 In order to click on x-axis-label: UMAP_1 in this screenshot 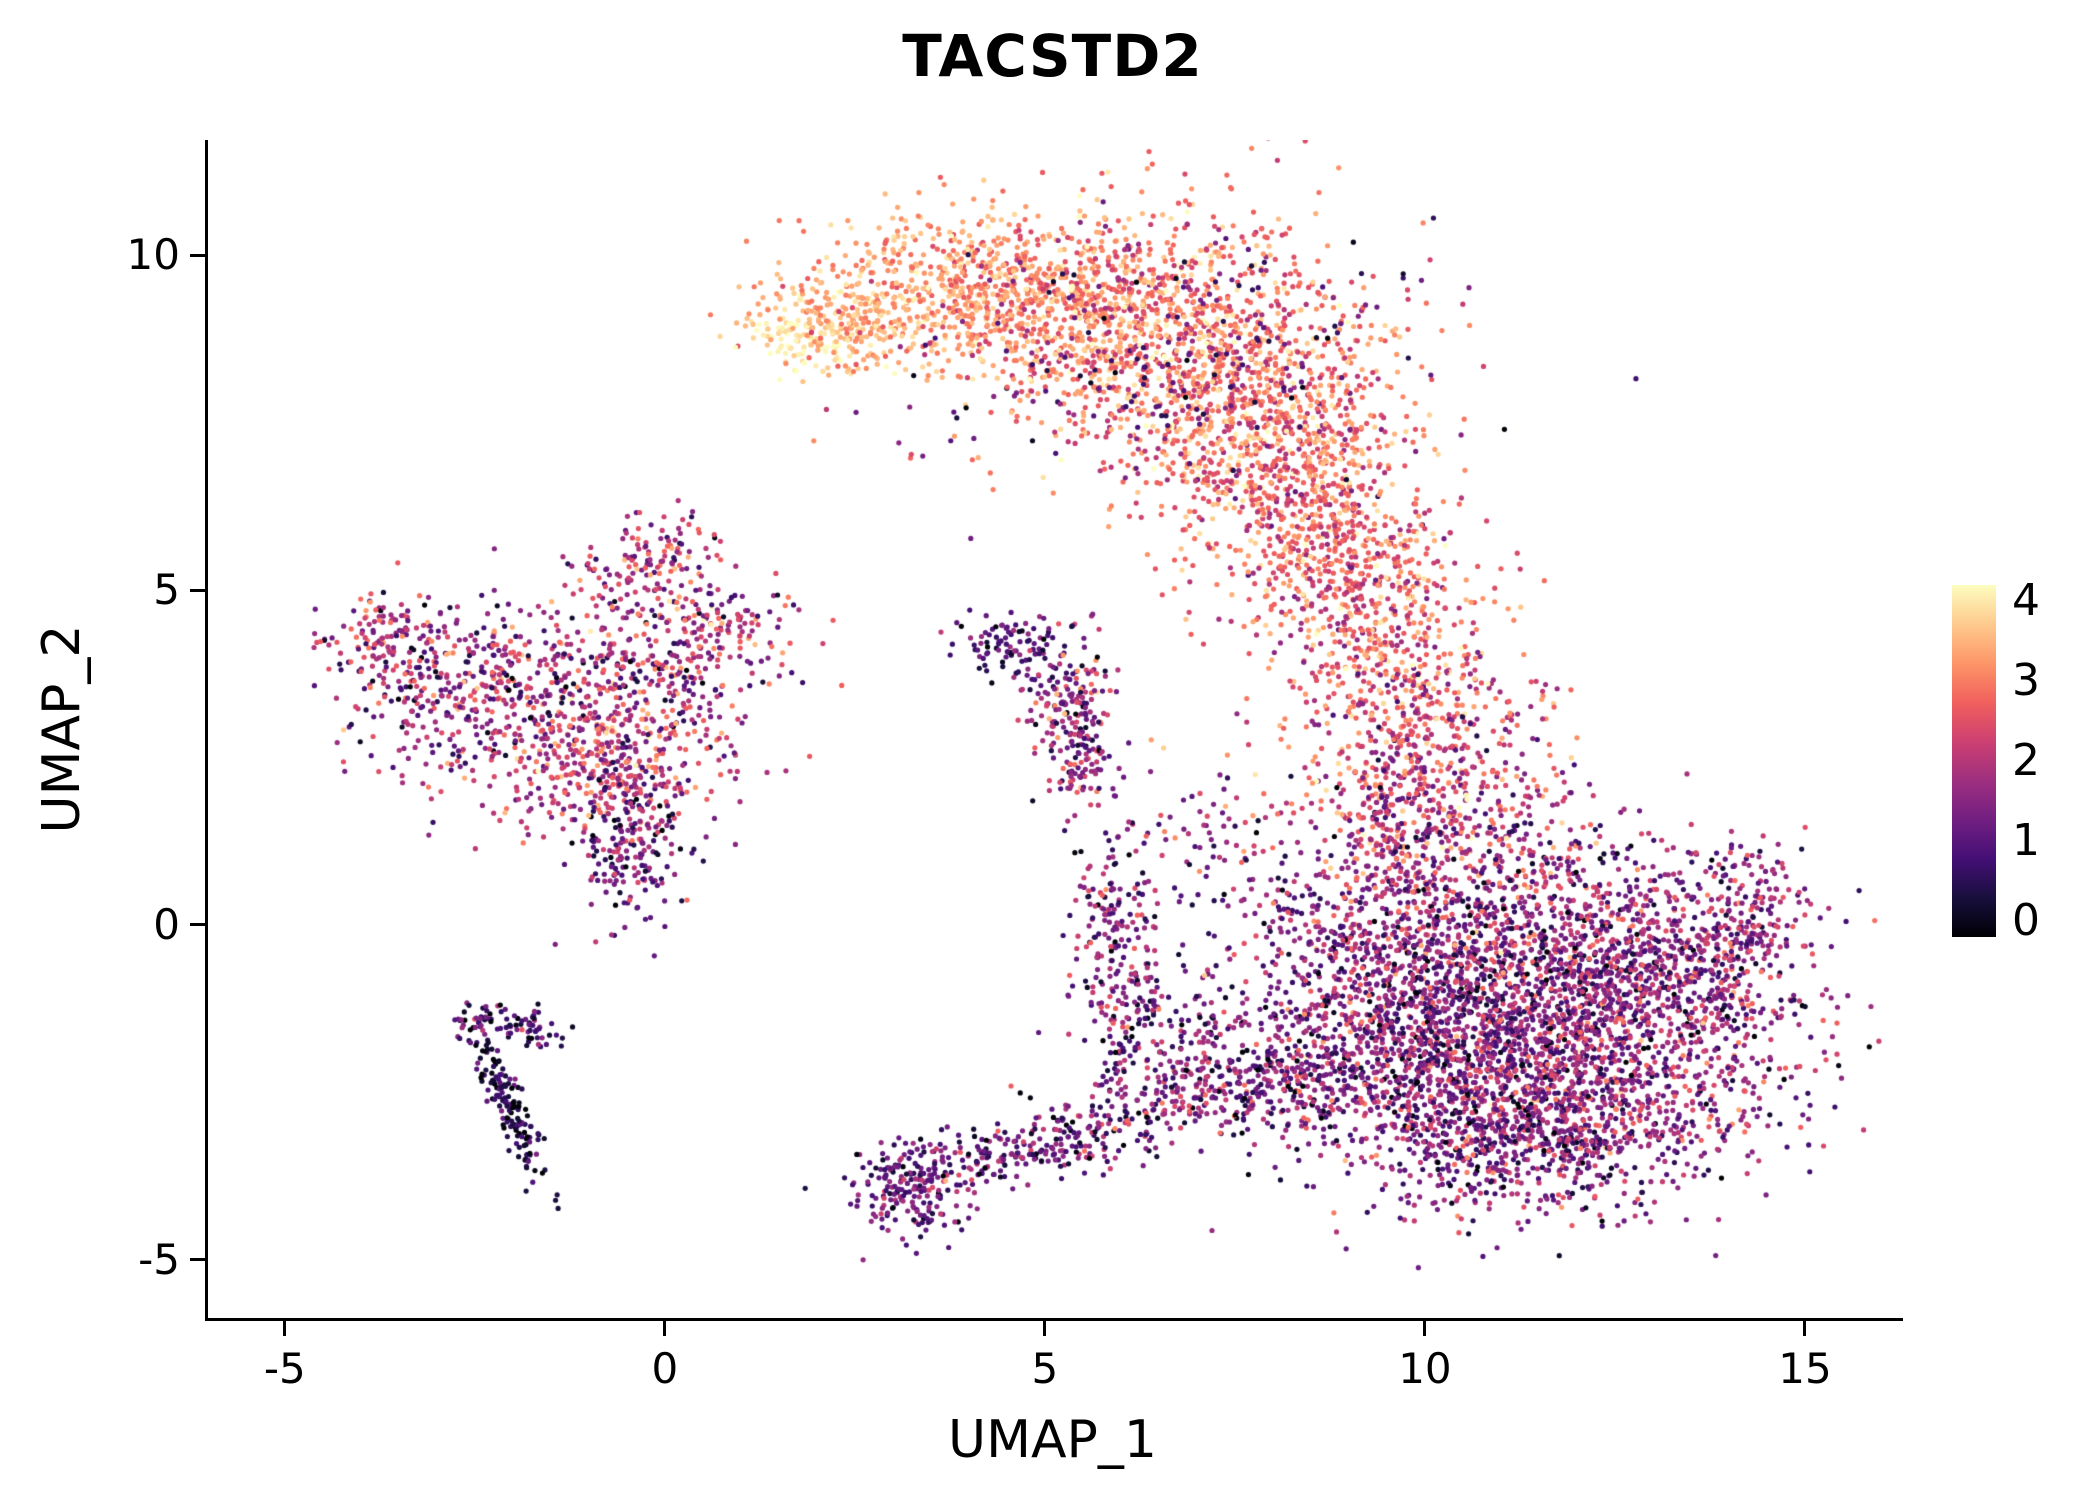, I will do `click(1052, 1440)`.